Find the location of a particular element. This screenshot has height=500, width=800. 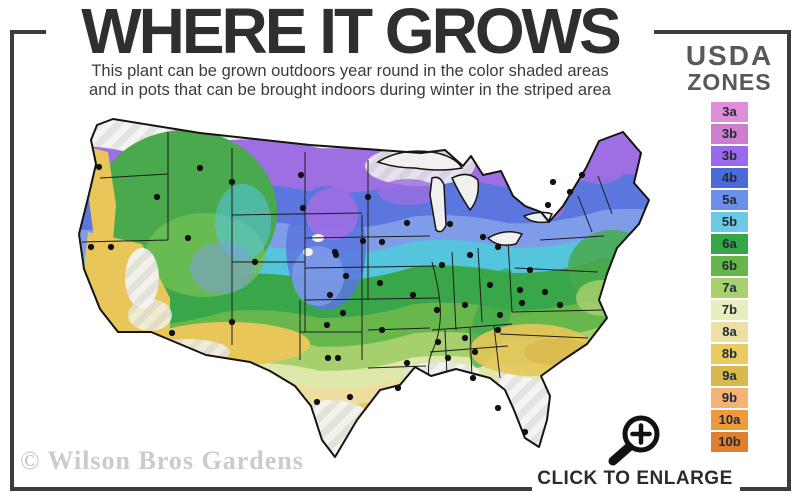

great-lakes is located at coordinates (465, 198).